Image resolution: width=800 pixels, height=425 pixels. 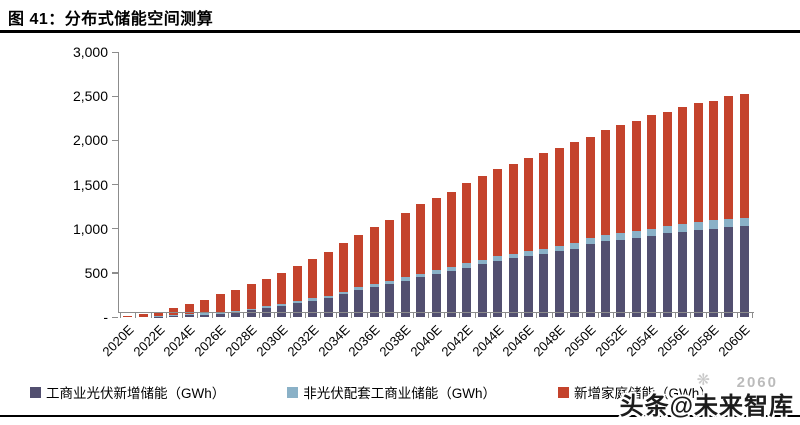 I want to click on y-axis-label: 1,500, so click(x=90, y=184).